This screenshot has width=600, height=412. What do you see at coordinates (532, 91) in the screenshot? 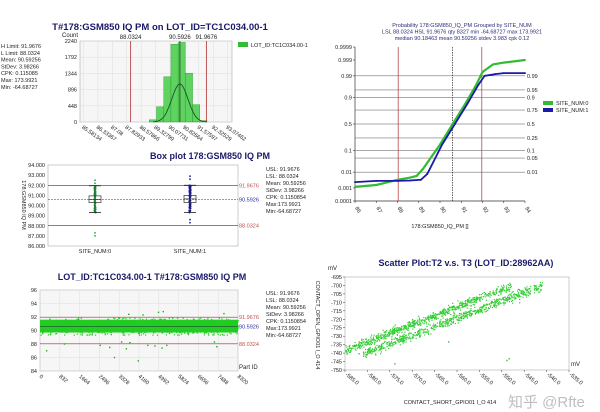
I see `y-tick-label-right: 0.95` at bounding box center [532, 91].